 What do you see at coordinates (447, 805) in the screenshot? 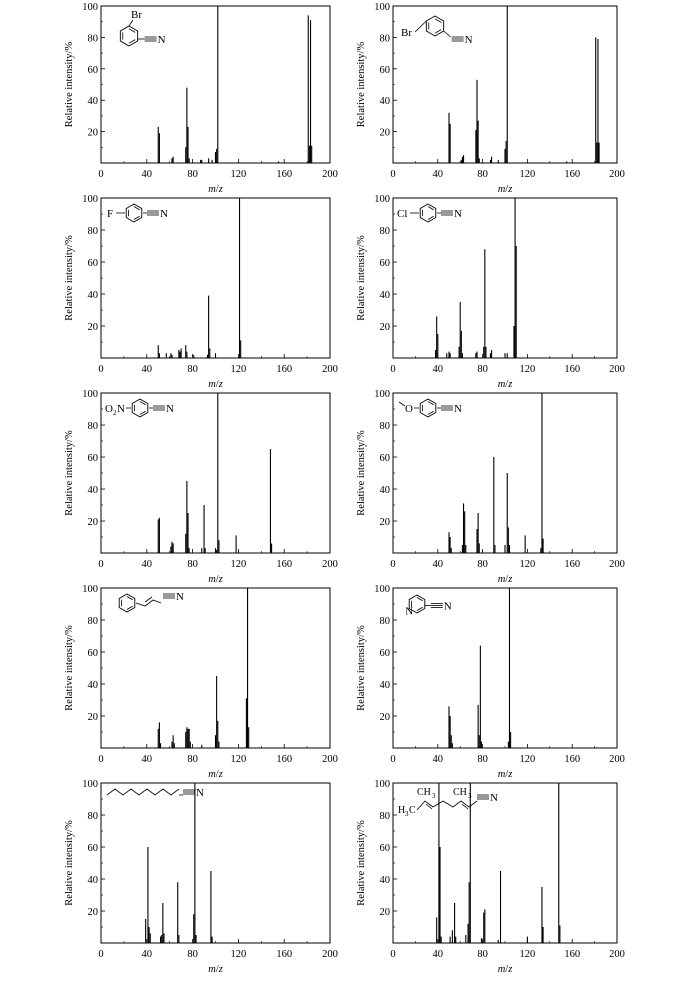
I see `alkyl-chain` at bounding box center [447, 805].